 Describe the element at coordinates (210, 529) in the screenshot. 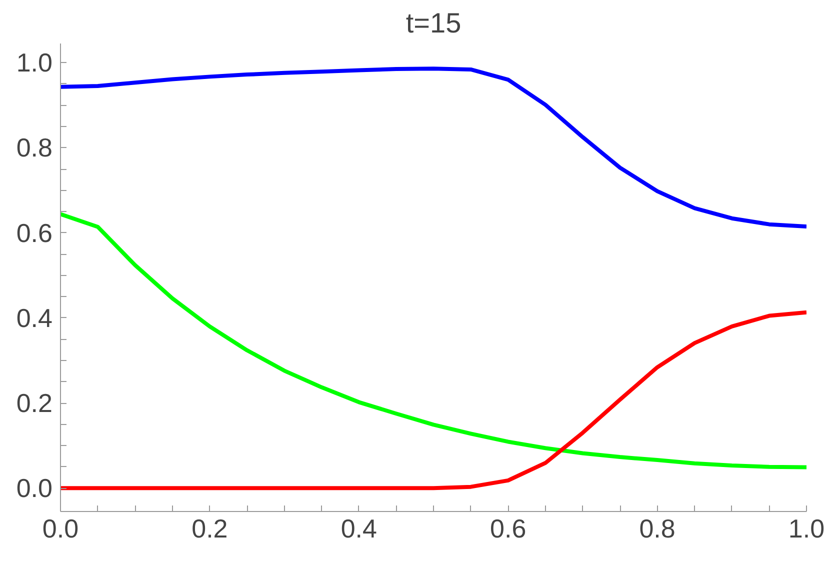

I see `x-tick-label: 0.2` at that location.